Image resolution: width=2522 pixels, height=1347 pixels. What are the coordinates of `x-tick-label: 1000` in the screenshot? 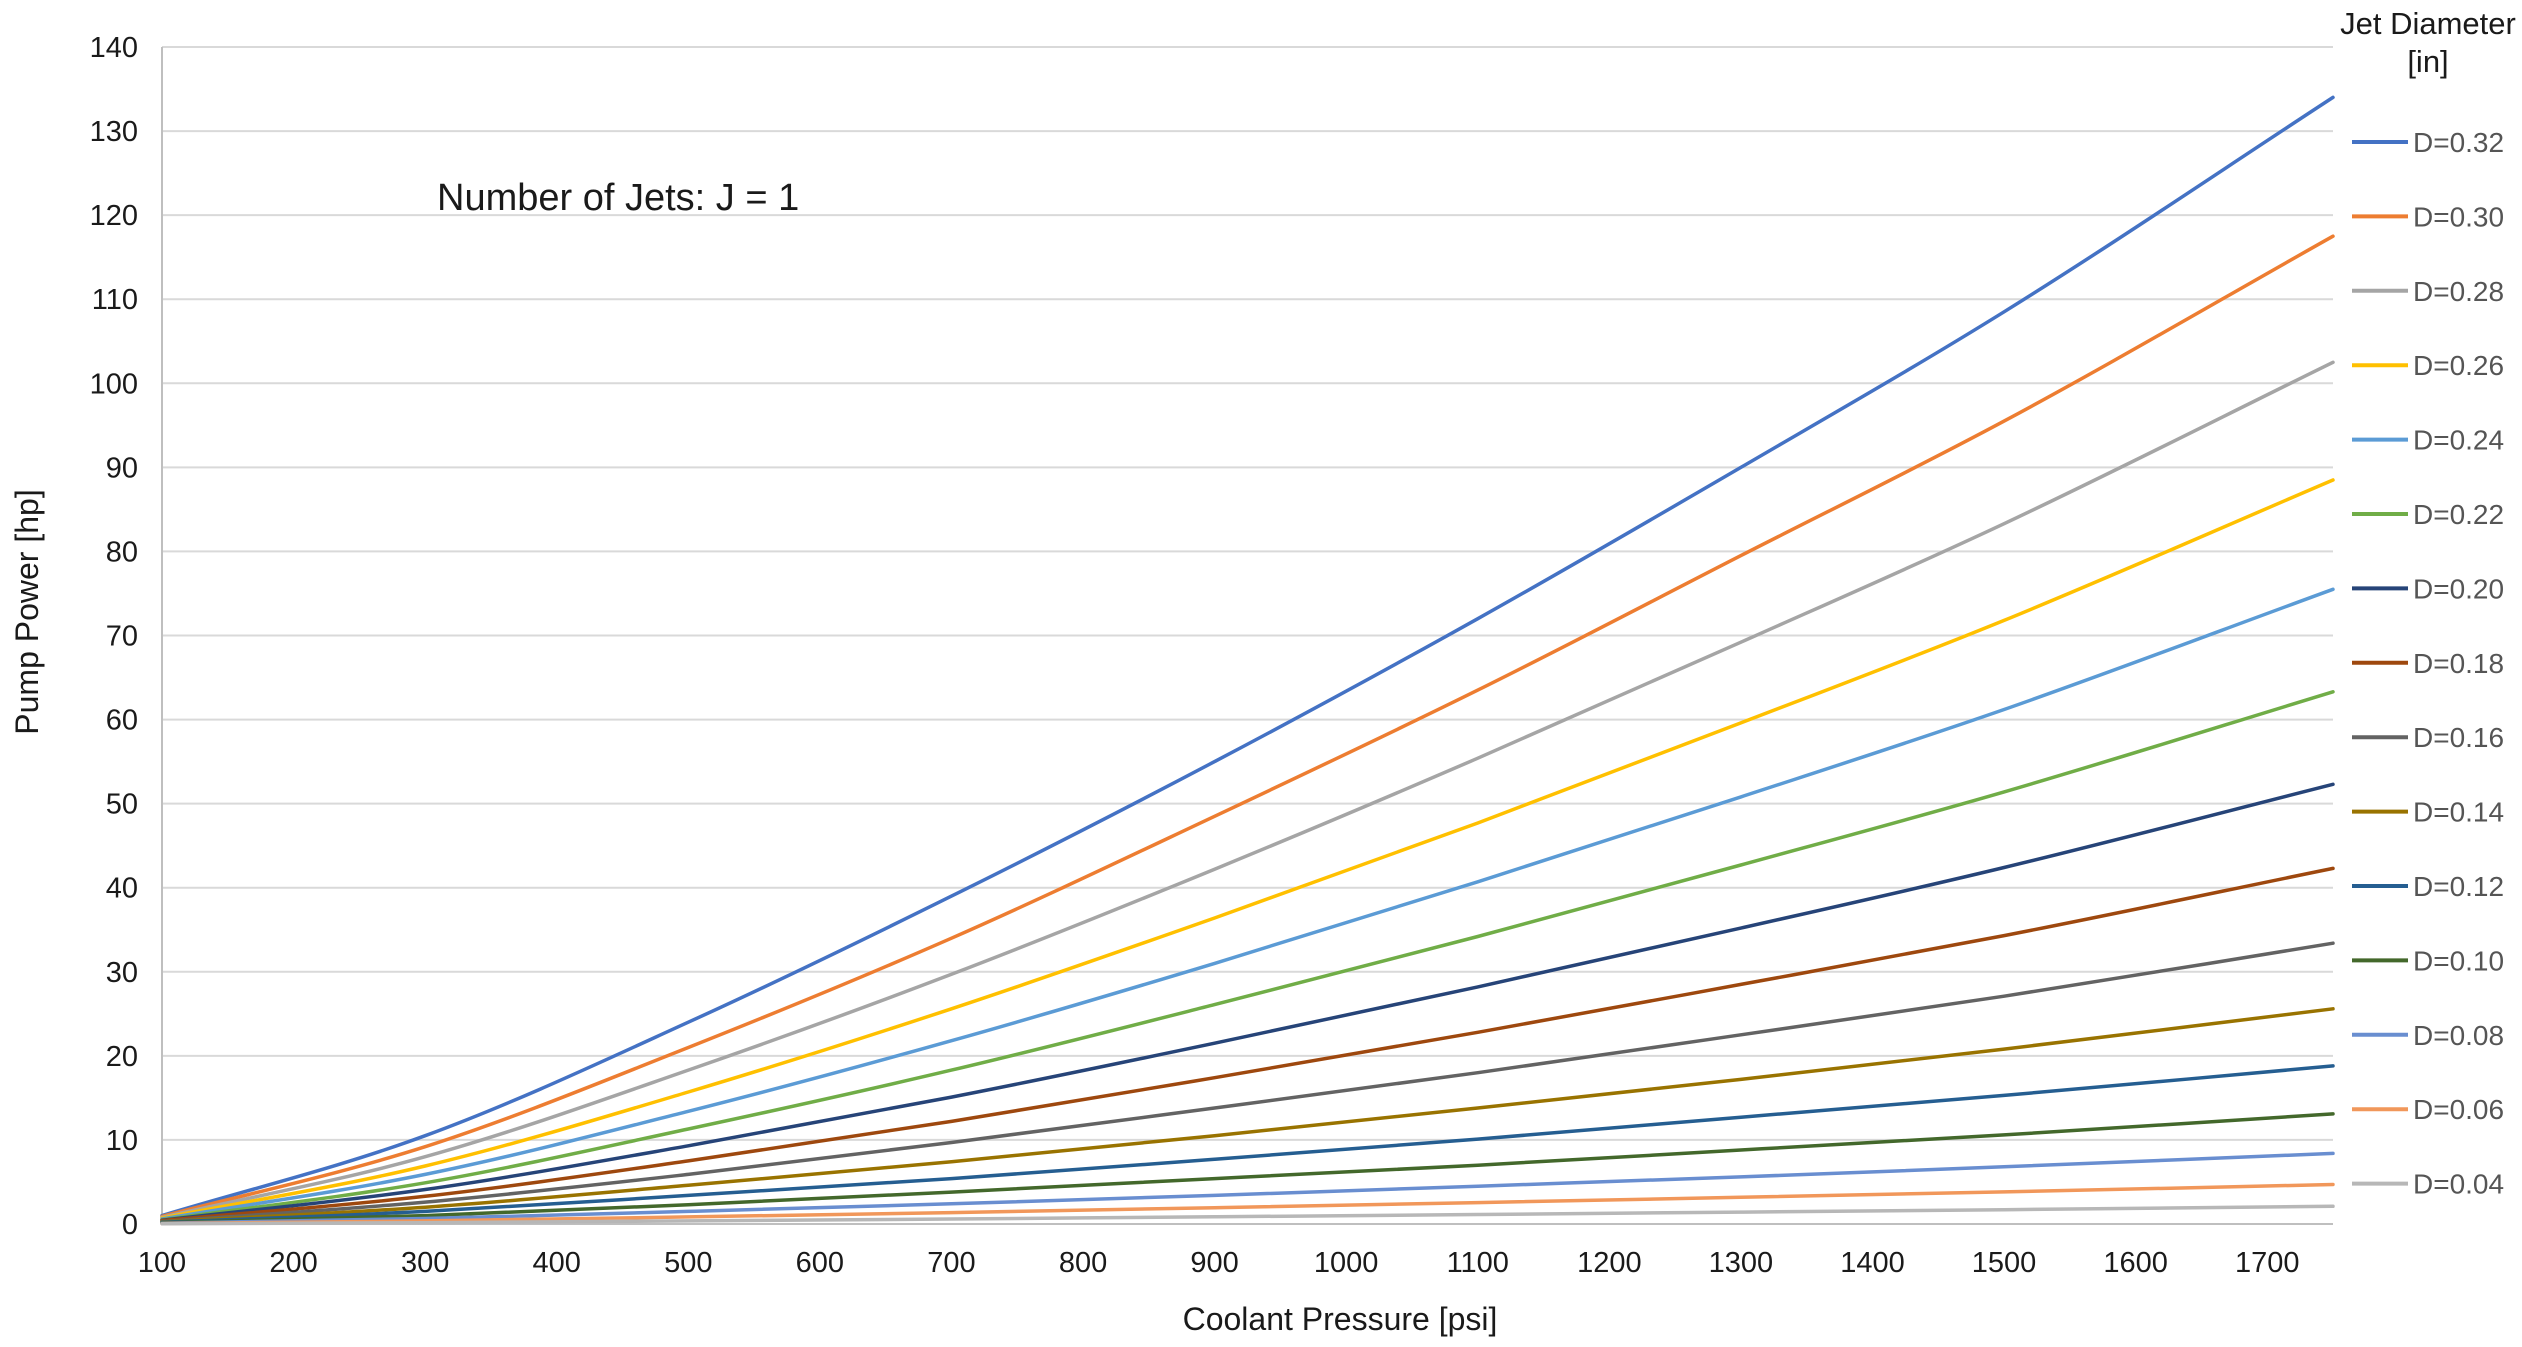 It's located at (1346, 1263).